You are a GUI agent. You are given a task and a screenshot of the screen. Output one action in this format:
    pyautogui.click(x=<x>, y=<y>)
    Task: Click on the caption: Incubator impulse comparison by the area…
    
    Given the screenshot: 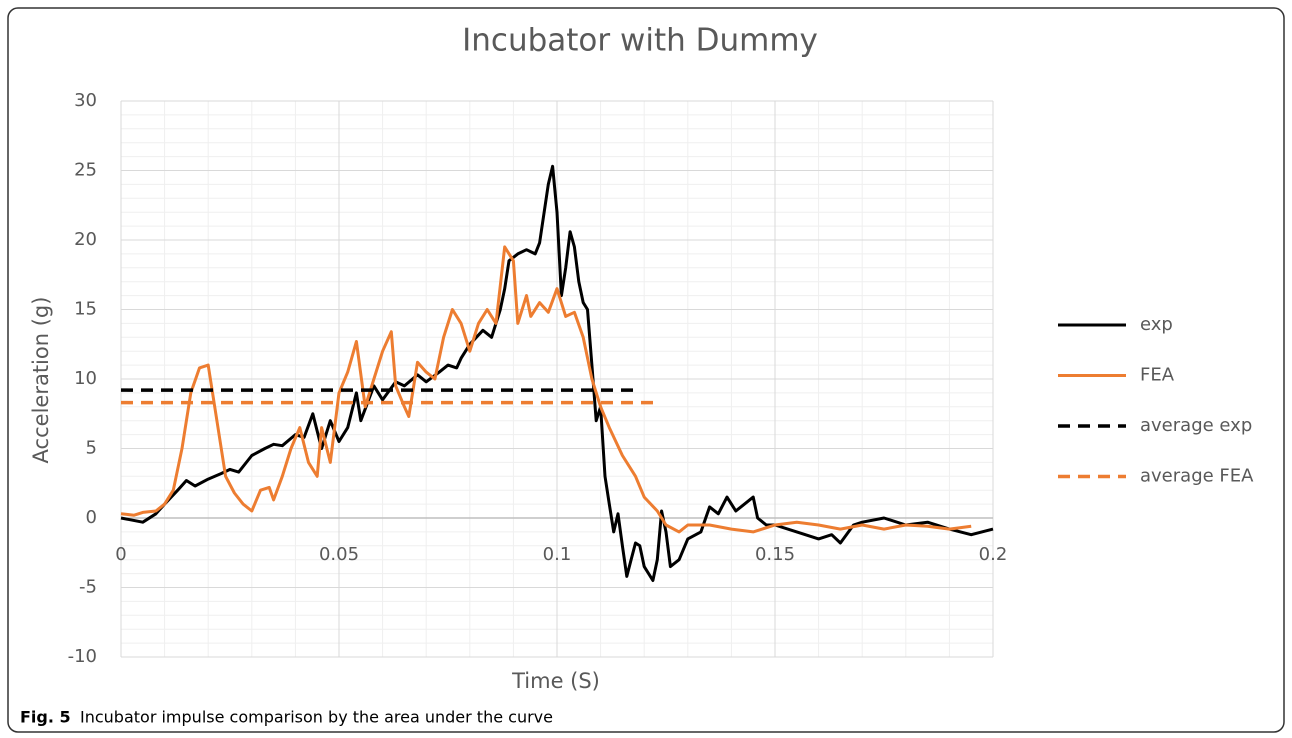 What is the action you would take?
    pyautogui.click(x=316, y=717)
    